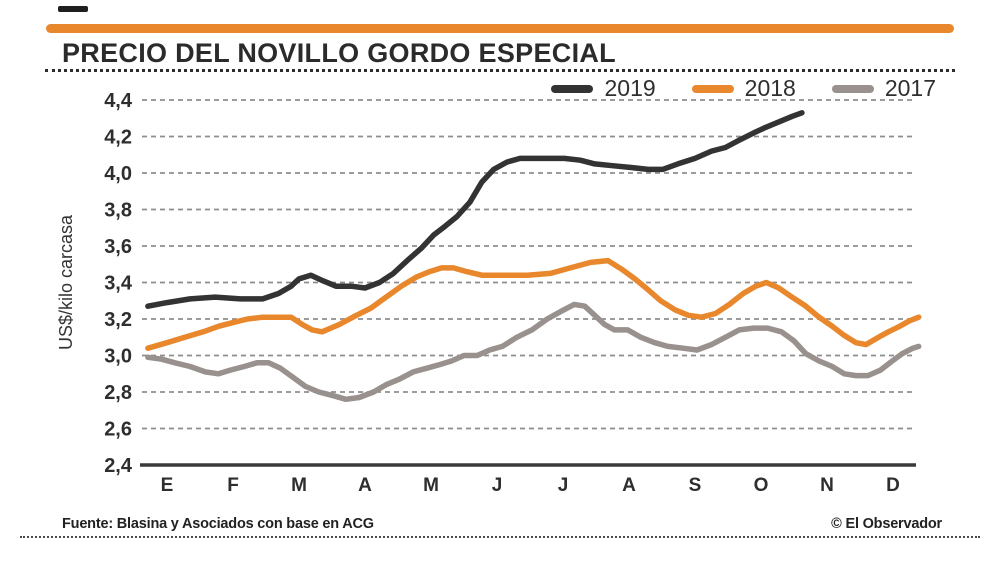 The image size is (1000, 562). Describe the element at coordinates (66, 282) in the screenshot. I see `y-axis-title: US$/kilo carcasa` at that location.